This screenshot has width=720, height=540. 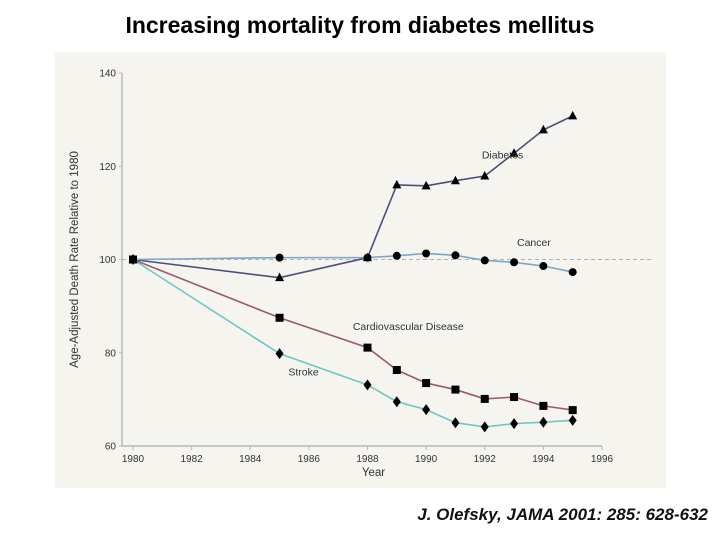 I want to click on x-tick-label: 1984, so click(x=250, y=459).